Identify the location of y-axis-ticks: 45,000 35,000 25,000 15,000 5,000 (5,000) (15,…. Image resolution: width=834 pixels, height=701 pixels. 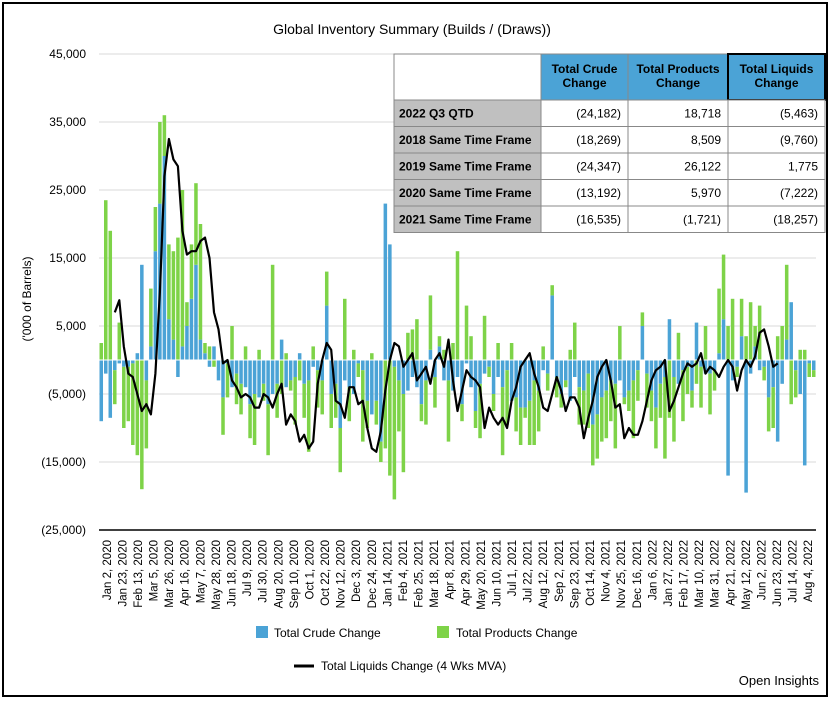
(63, 292).